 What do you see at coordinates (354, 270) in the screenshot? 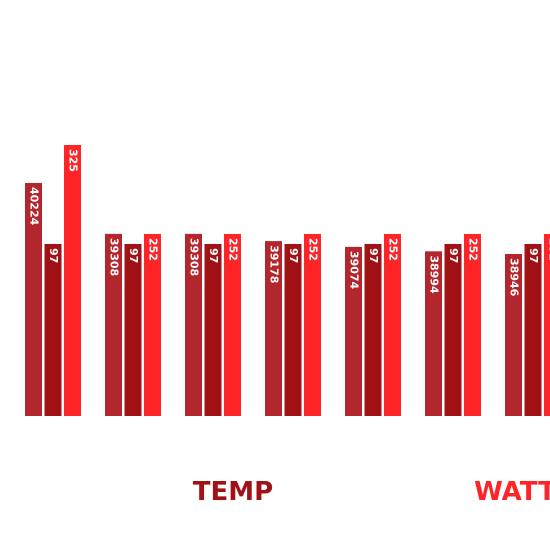
I see `value-label: 39074` at bounding box center [354, 270].